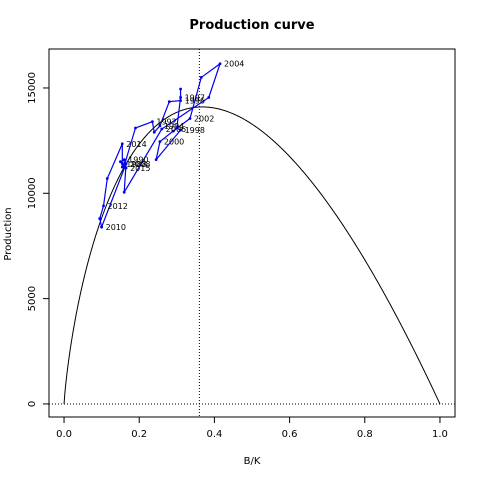 The image size is (480, 480). Describe the element at coordinates (204, 119) in the screenshot. I see `data-point-label: 2002` at that location.